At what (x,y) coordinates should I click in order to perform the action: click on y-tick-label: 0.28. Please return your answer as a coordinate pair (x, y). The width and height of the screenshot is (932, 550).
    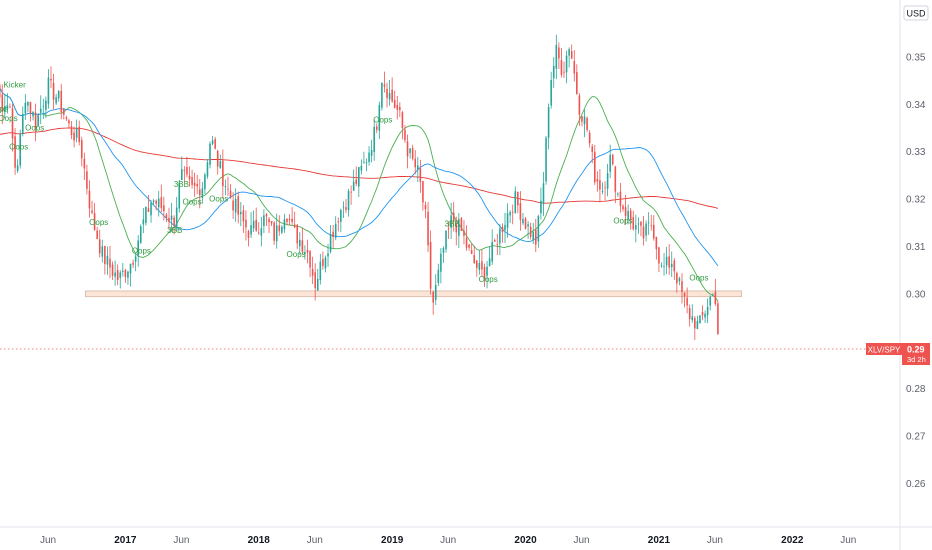
    Looking at the image, I should click on (916, 389).